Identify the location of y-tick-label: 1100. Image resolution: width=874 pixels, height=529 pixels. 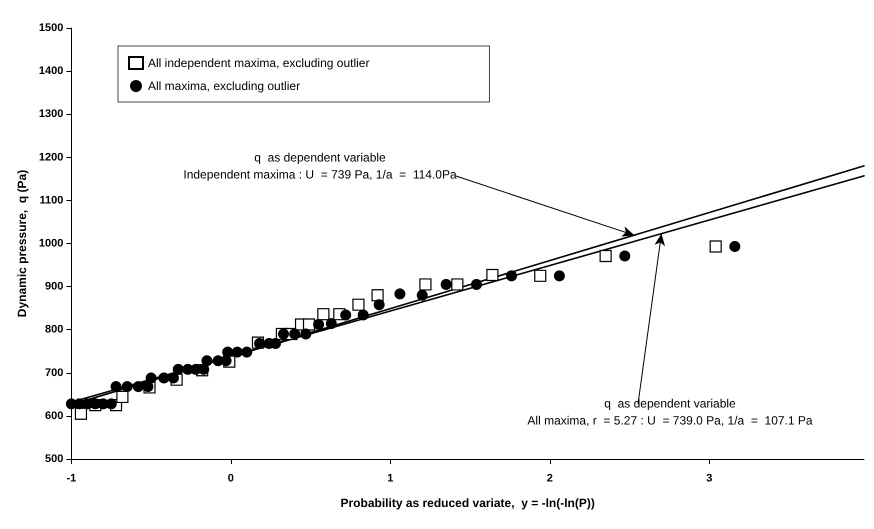
(51, 200).